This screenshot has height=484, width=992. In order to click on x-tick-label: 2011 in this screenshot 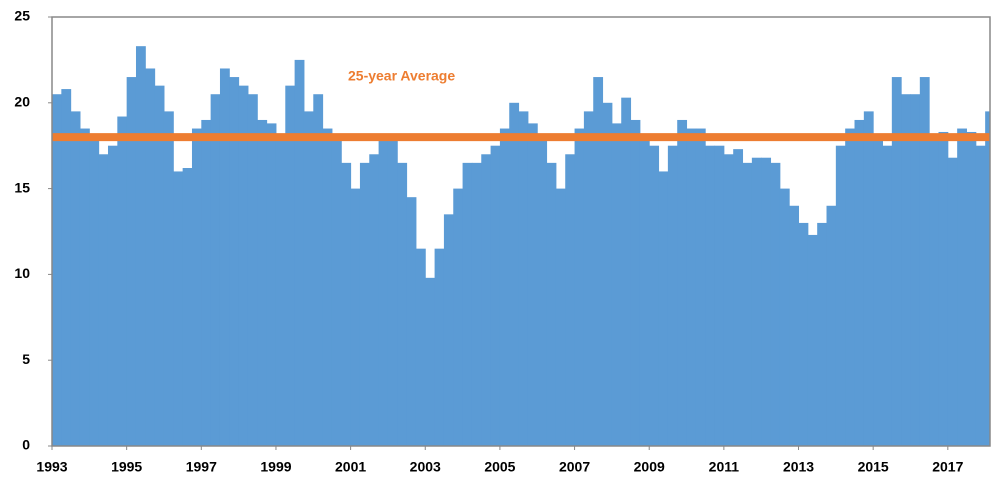, I will do `click(724, 467)`.